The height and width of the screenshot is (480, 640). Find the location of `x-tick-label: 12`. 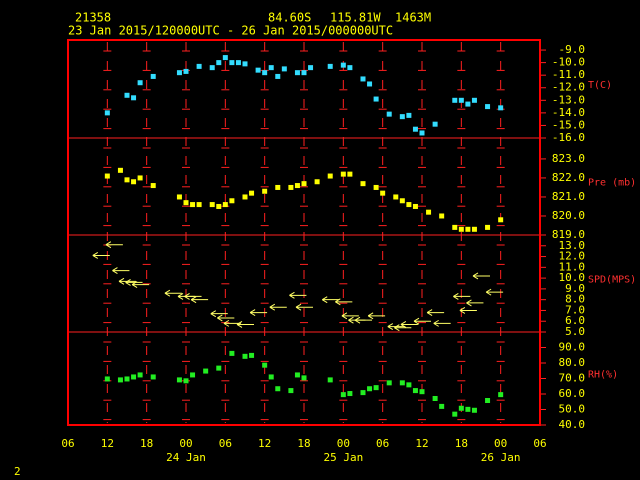

x-tick-label: 12 is located at coordinates (421, 443).